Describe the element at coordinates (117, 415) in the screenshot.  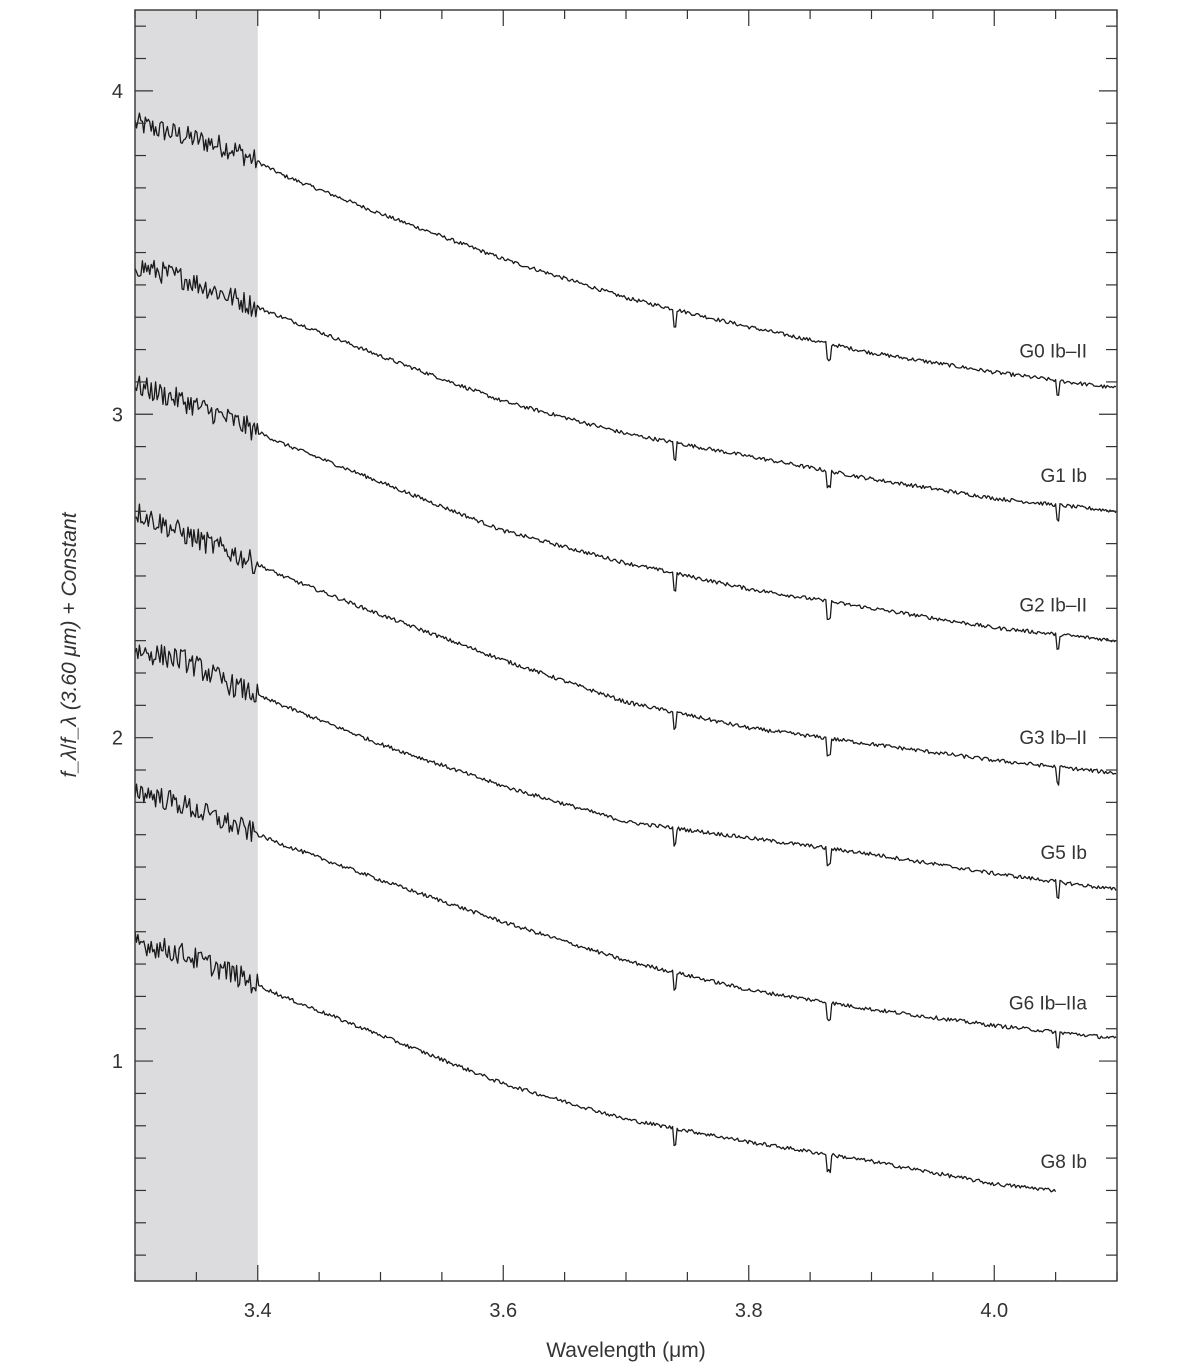
I see `y-tick-label: 3` at that location.